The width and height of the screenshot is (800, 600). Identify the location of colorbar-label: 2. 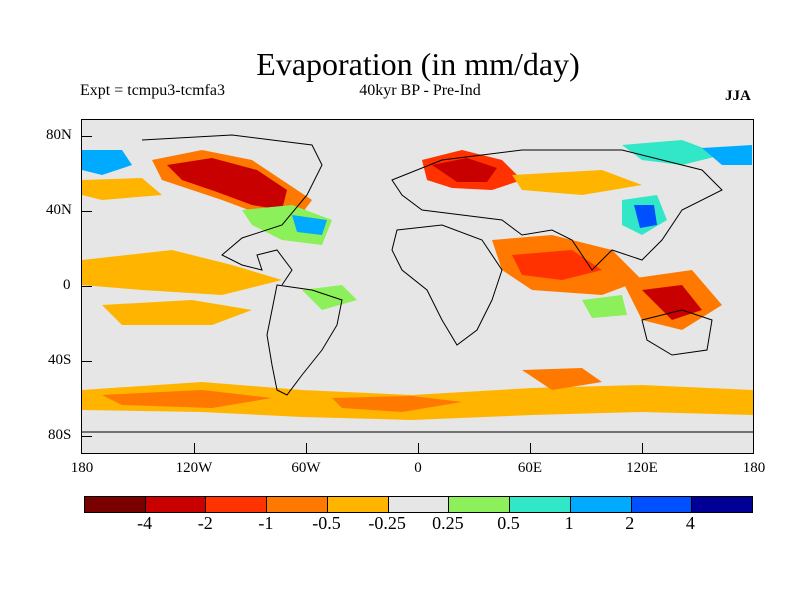
(630, 523).